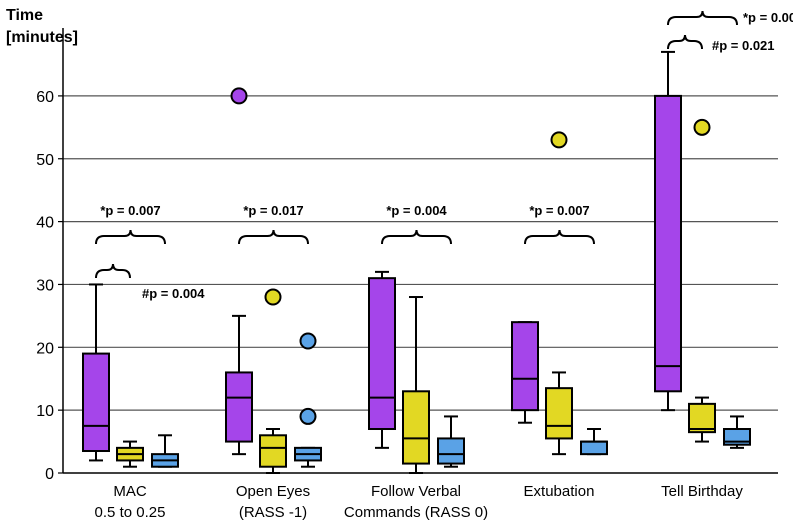 The image size is (793, 523). I want to click on y-axis-label: [minutes], so click(42, 37).